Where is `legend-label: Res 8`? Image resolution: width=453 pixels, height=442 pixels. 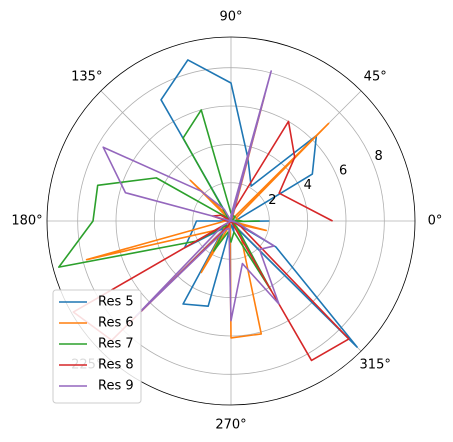 legend-label: Res 8 is located at coordinates (116, 365).